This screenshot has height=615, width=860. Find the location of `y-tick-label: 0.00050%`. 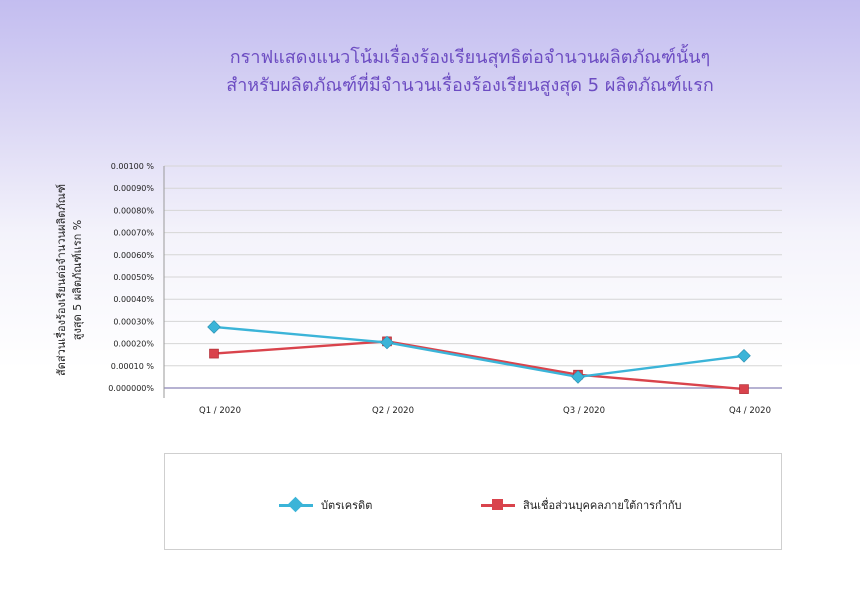

y-tick-label: 0.00050% is located at coordinates (133, 277).